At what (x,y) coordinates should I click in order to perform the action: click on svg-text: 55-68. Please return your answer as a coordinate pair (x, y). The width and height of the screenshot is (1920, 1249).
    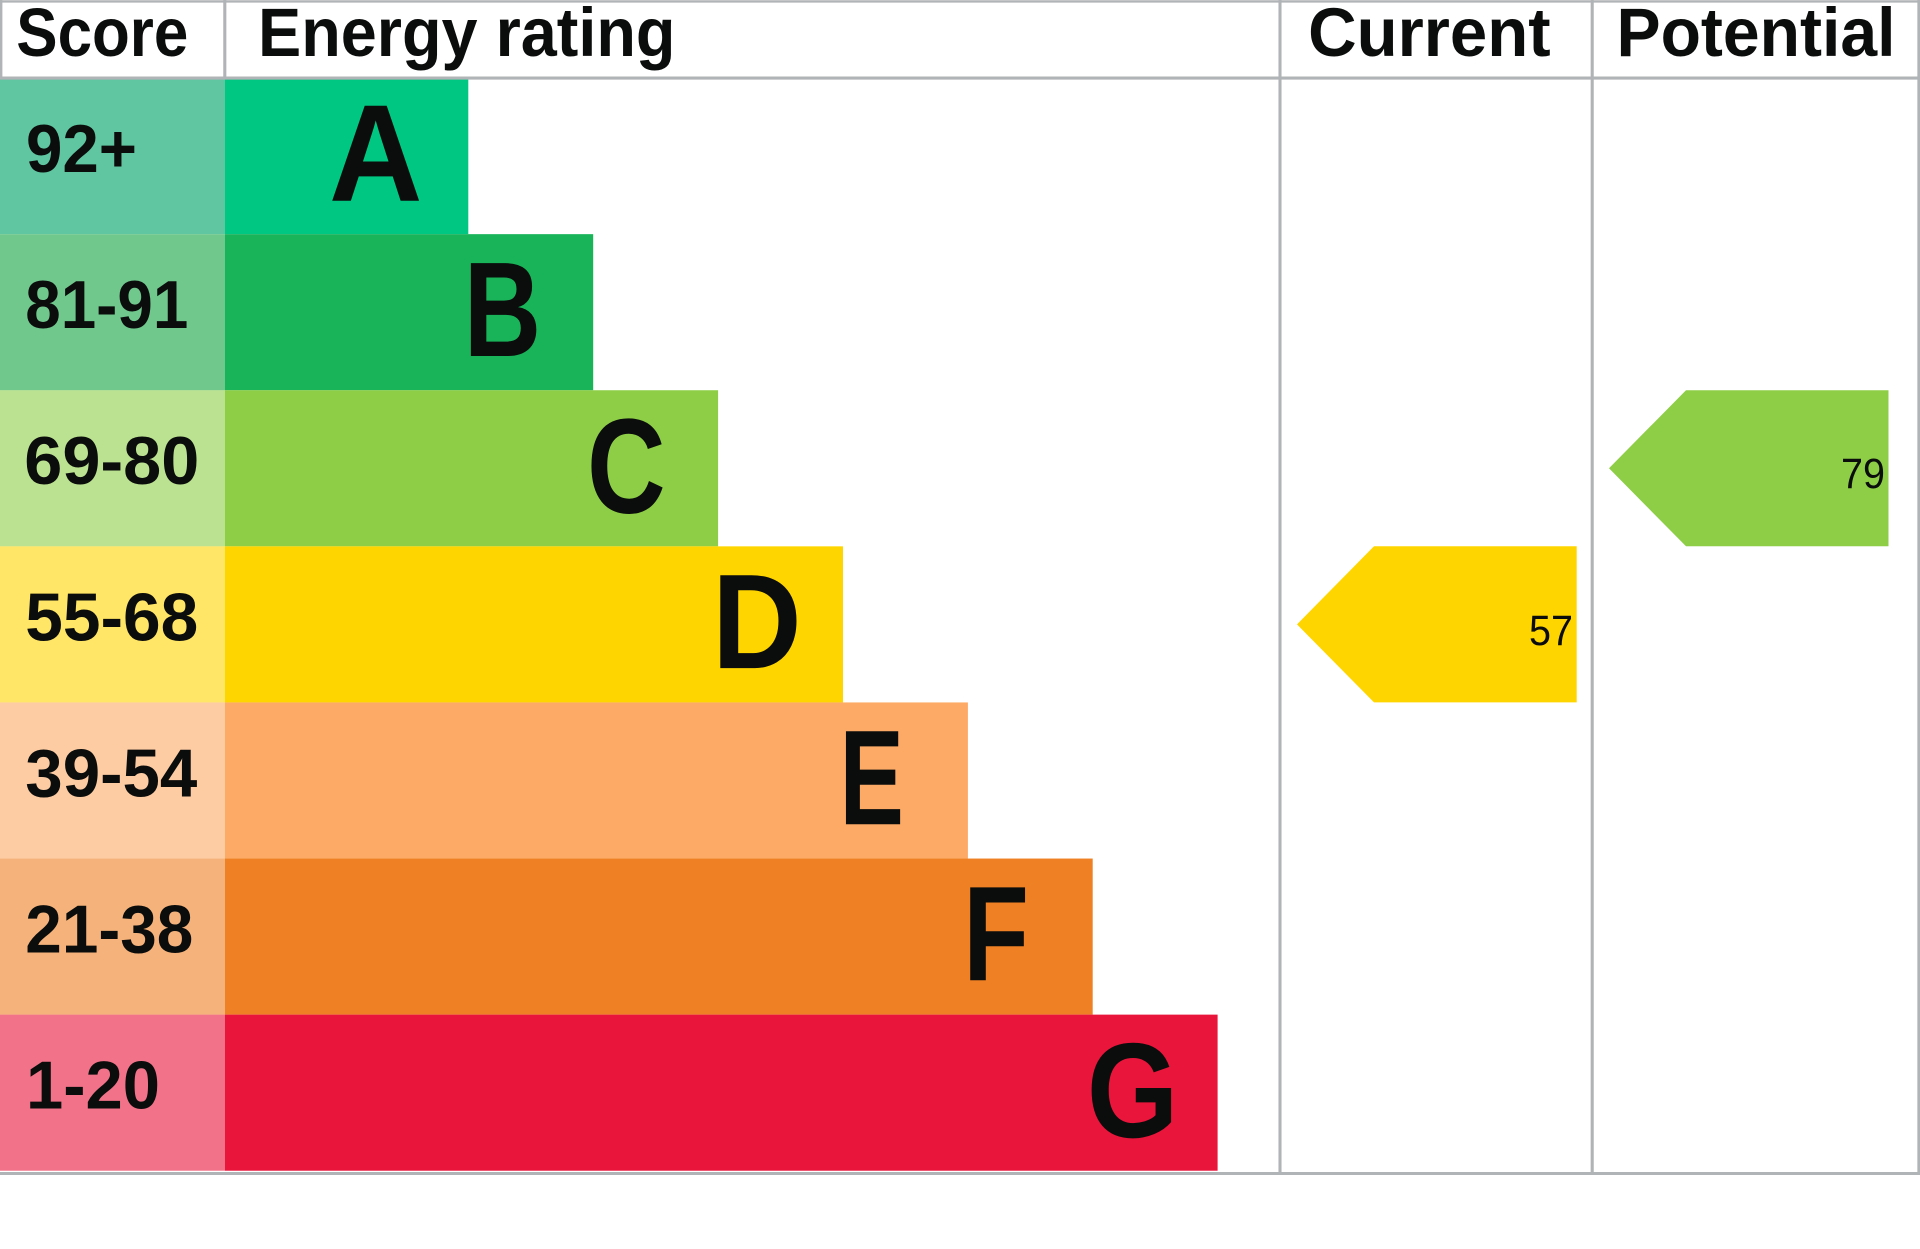
    Looking at the image, I should click on (111, 617).